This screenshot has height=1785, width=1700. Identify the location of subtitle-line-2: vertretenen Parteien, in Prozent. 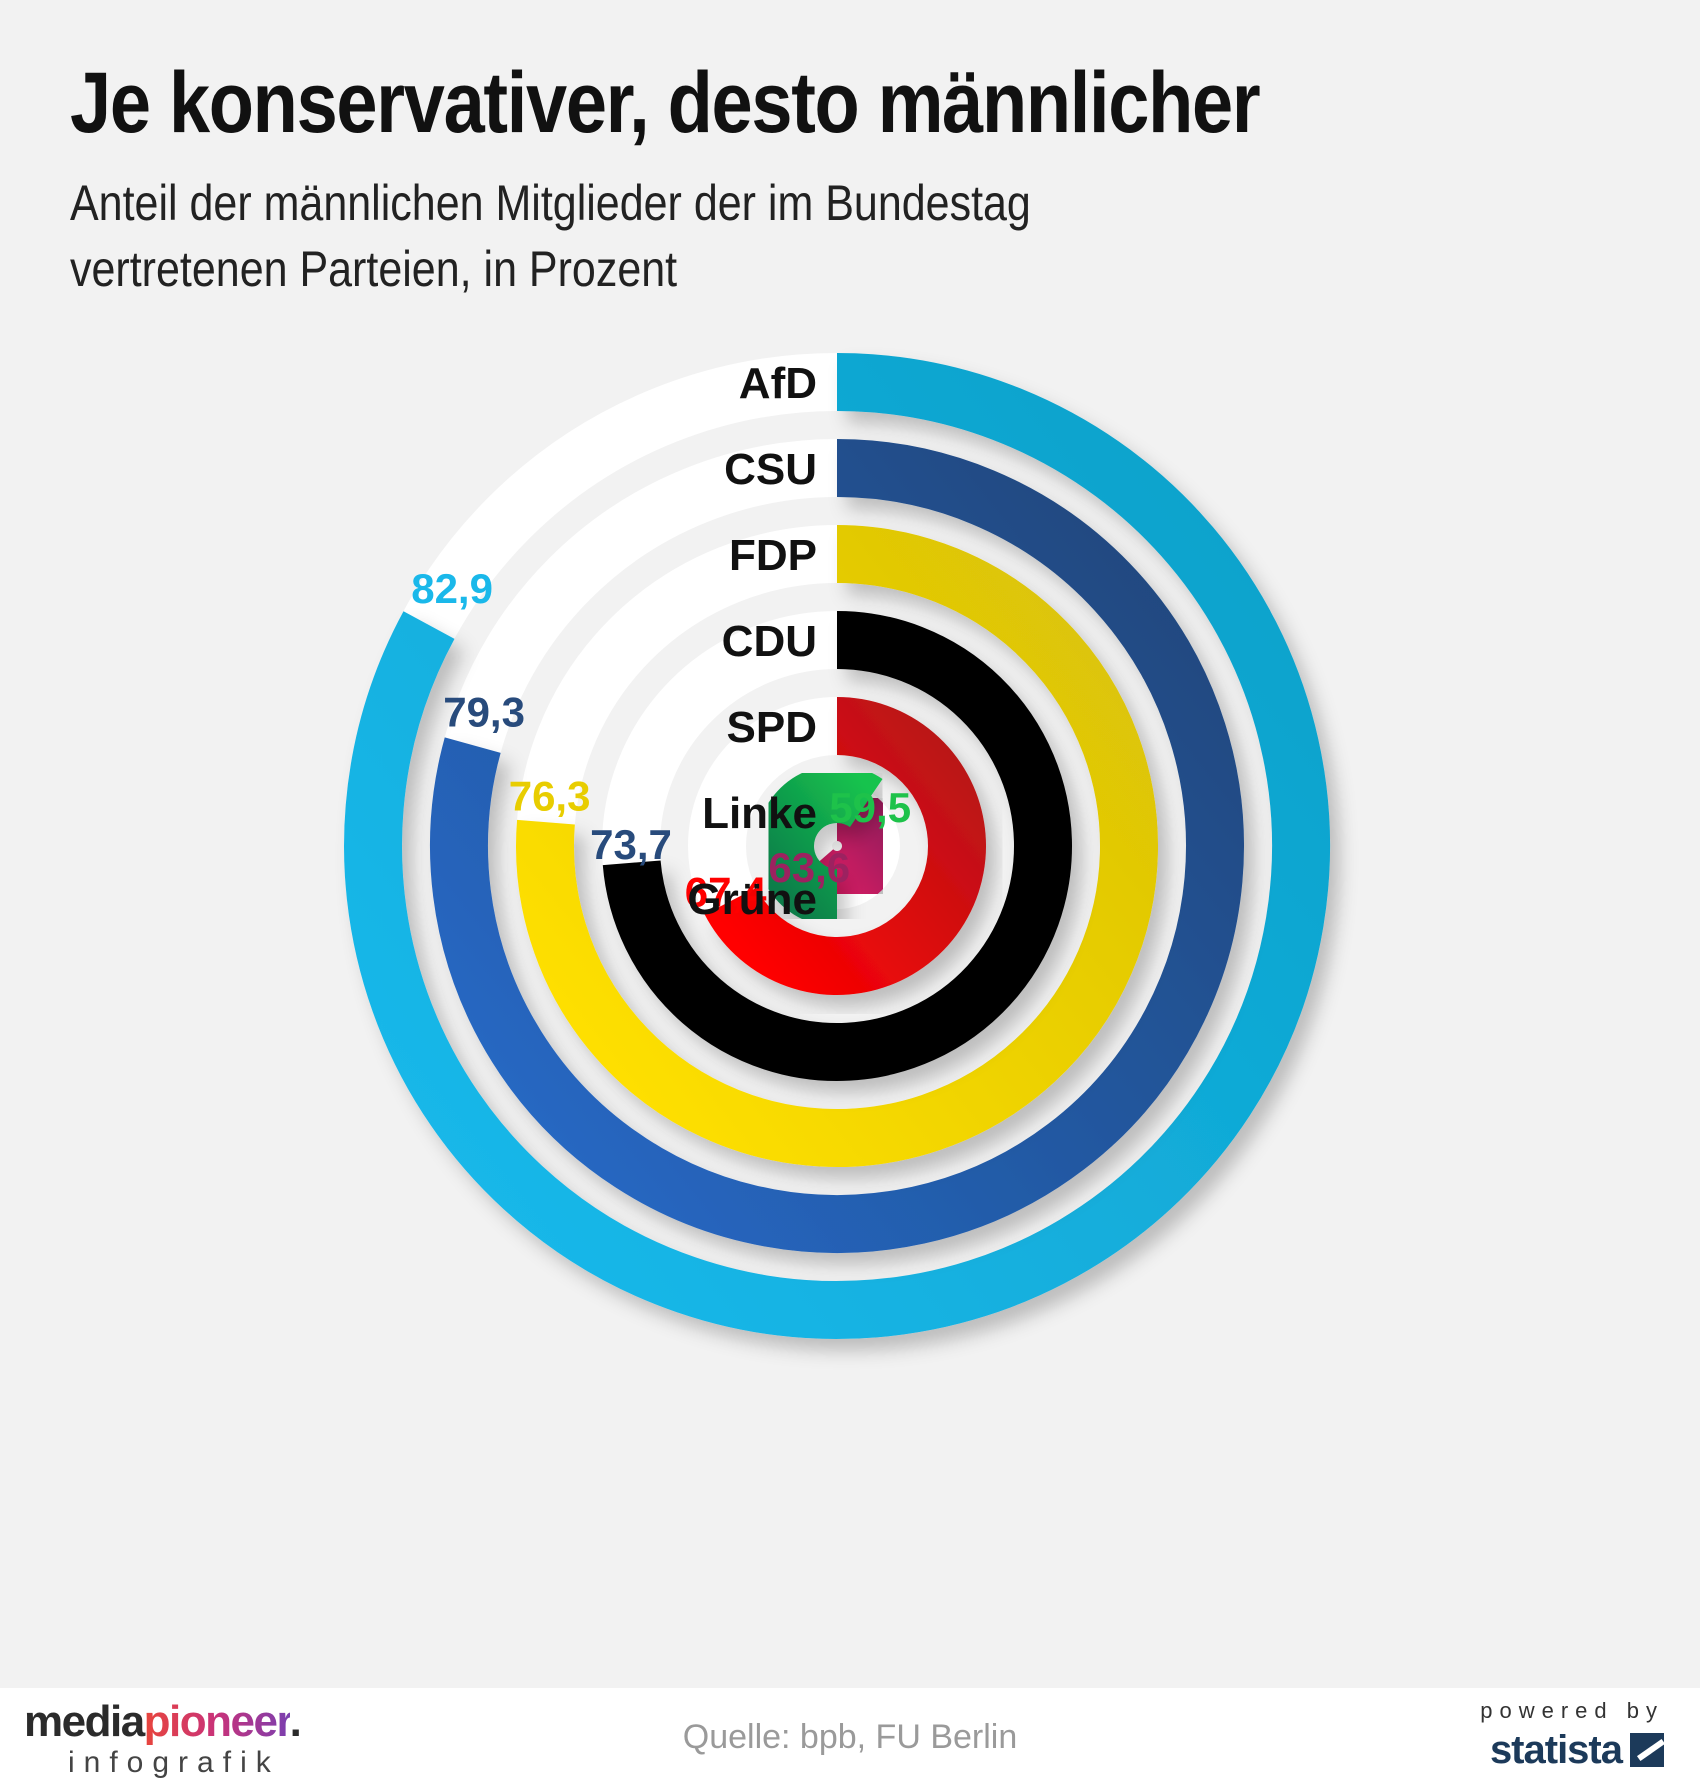
(374, 269).